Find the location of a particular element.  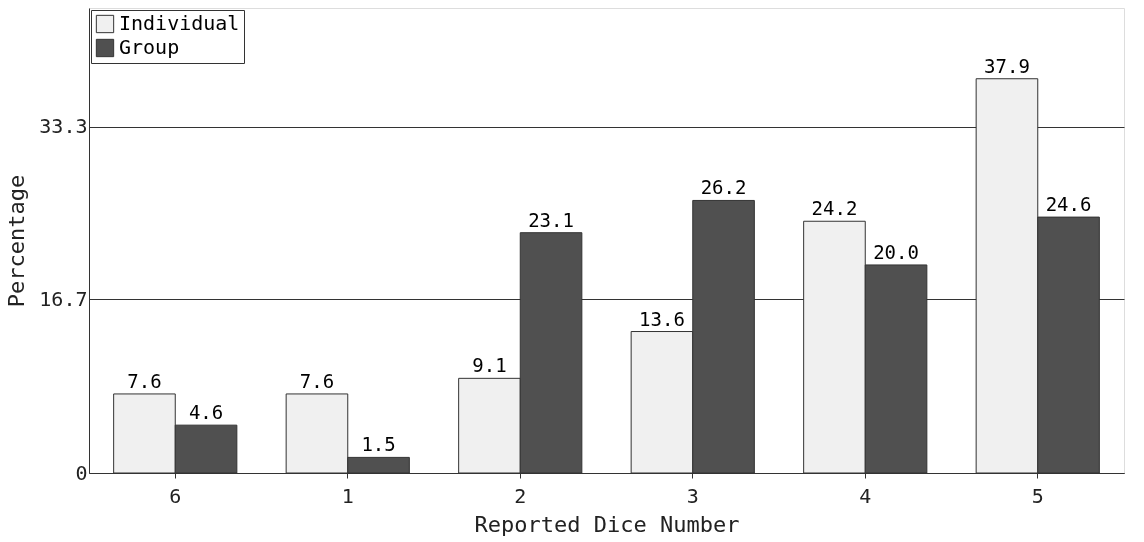

y-tick-label: 0 is located at coordinates (81, 472).